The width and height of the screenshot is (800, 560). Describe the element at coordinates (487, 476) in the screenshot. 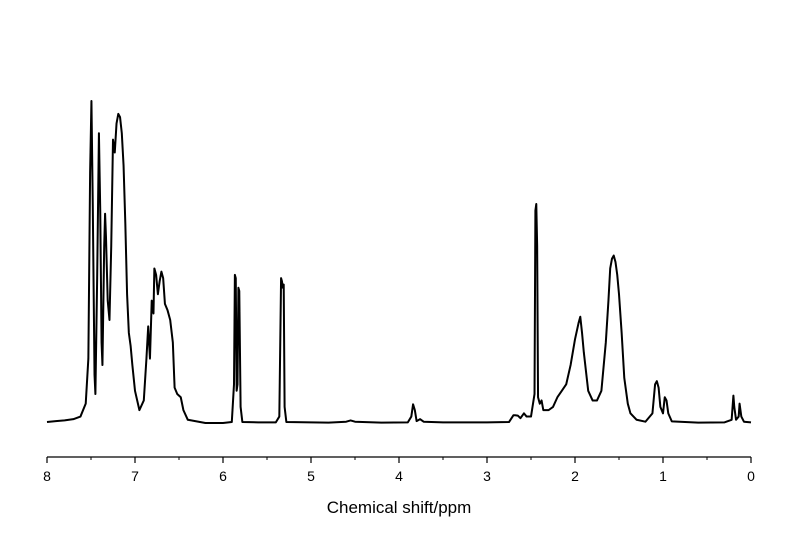

I see `x-tick-label: 3` at that location.